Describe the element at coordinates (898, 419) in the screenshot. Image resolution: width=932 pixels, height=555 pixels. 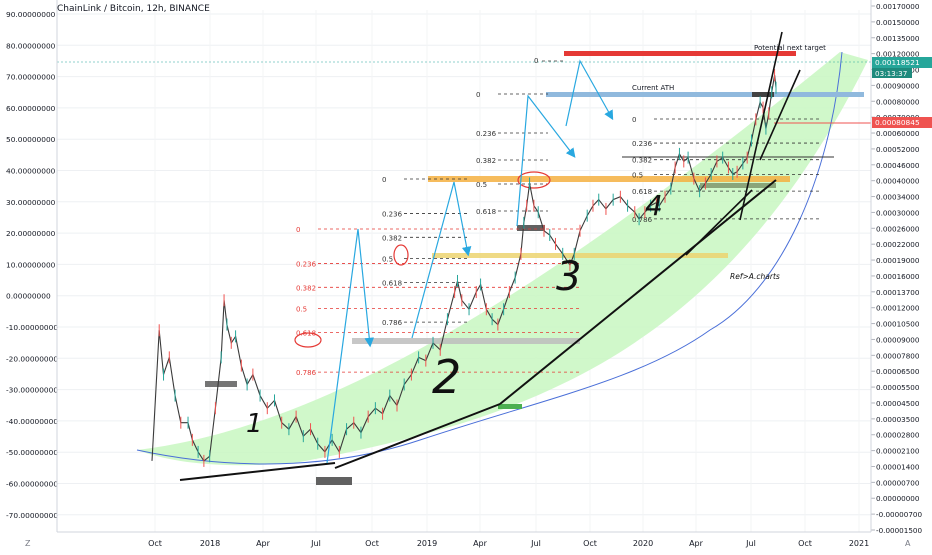
I see `right-tick-label: 0.00003500` at that location.